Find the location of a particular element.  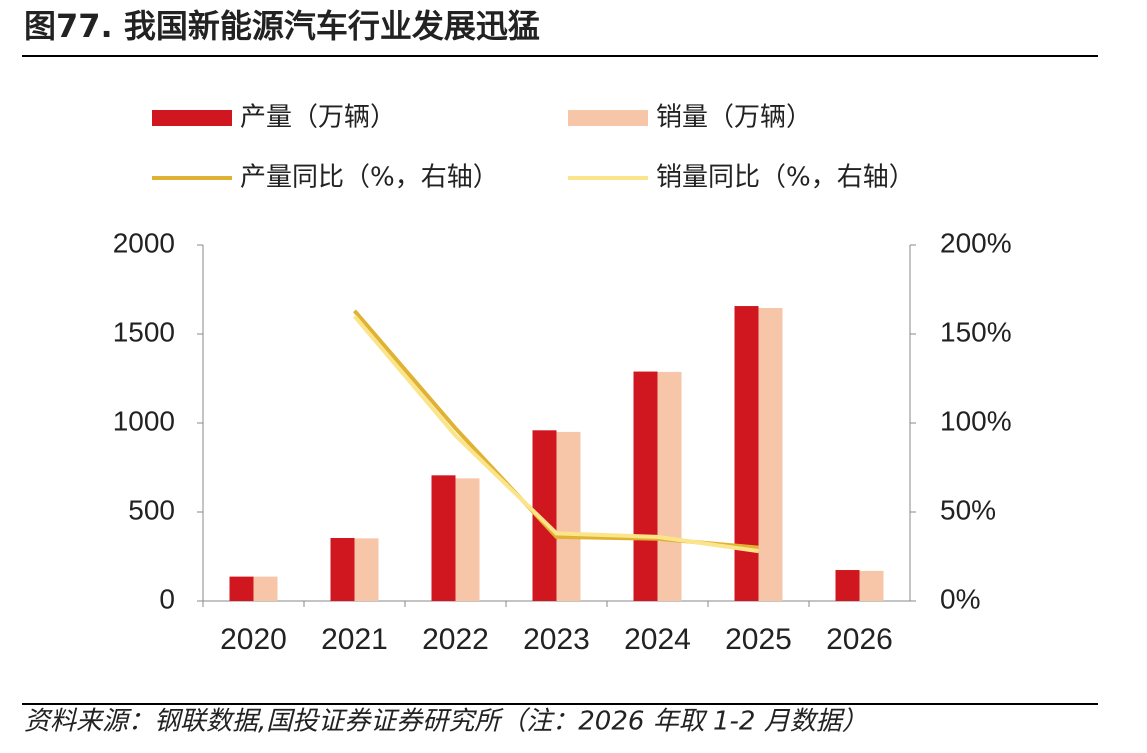

x-tick-label: 2021 is located at coordinates (354, 639).